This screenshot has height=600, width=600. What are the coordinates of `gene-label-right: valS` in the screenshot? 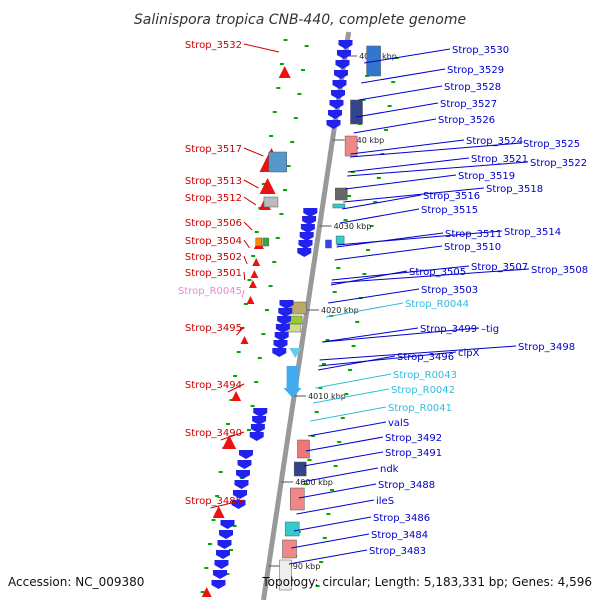 It's located at (398, 423).